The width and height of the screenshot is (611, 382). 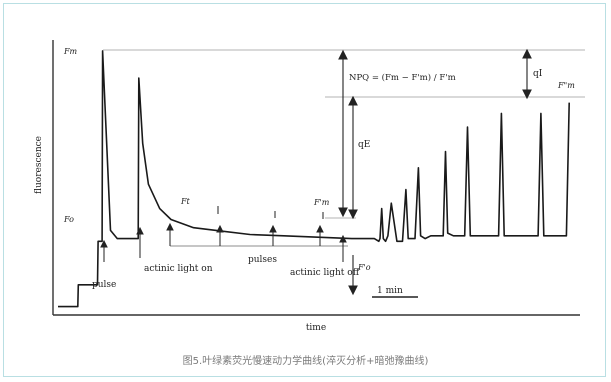 I want to click on marker-fo: Fo, so click(x=68, y=219).